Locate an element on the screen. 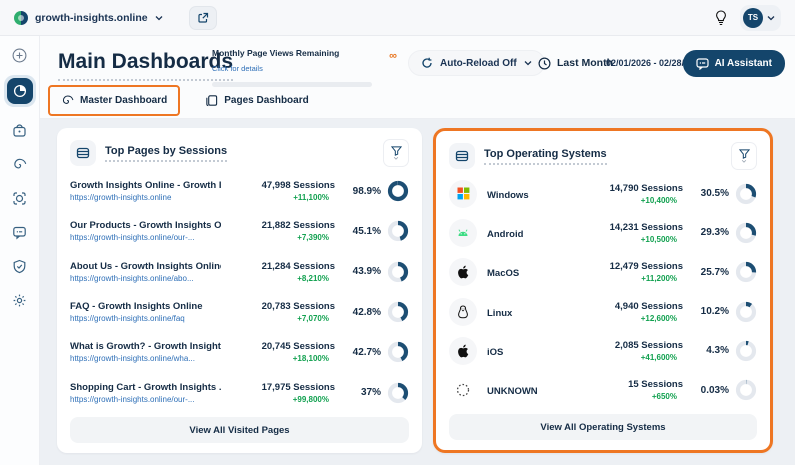  android-icon is located at coordinates (463, 232).